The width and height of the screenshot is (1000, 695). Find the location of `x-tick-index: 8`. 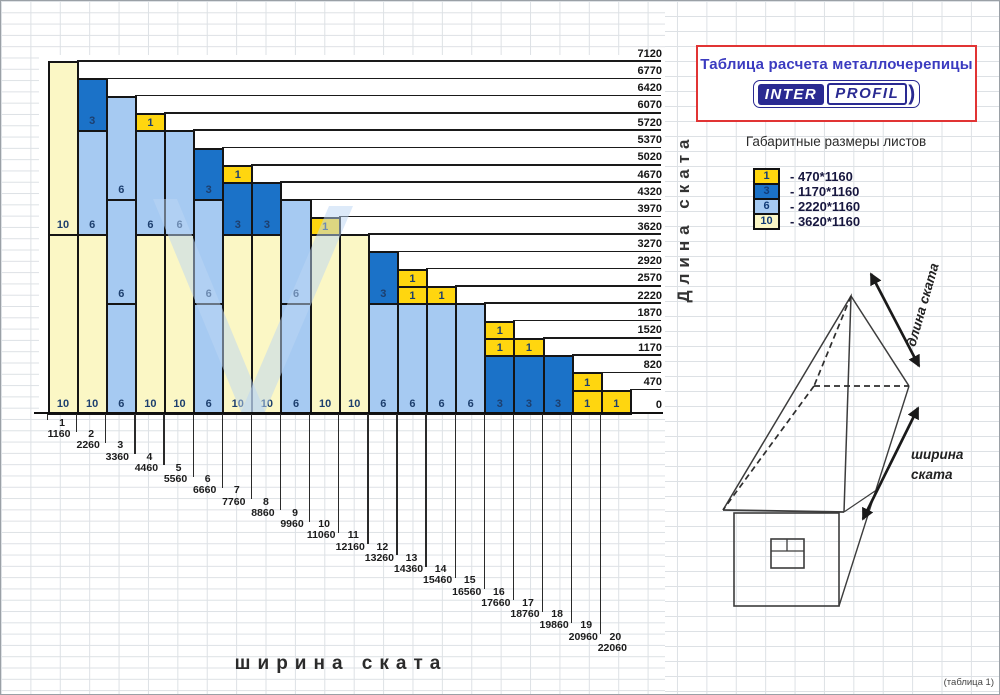

x-tick-index: 8 is located at coordinates (265, 501).